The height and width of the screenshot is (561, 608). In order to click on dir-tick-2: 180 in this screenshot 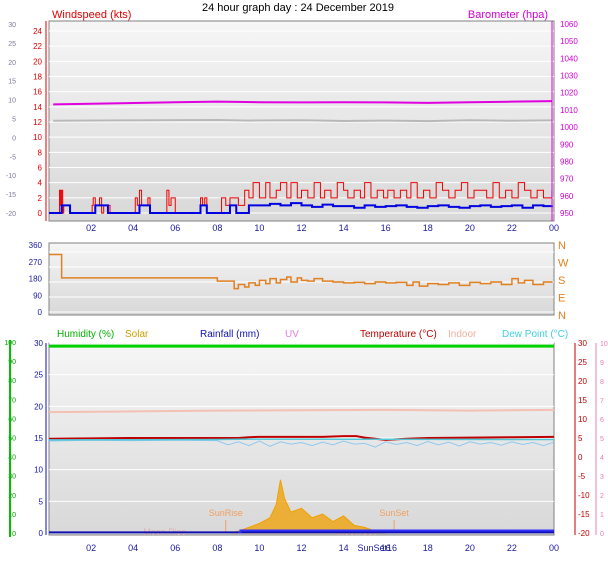, I will do `click(36, 279)`.